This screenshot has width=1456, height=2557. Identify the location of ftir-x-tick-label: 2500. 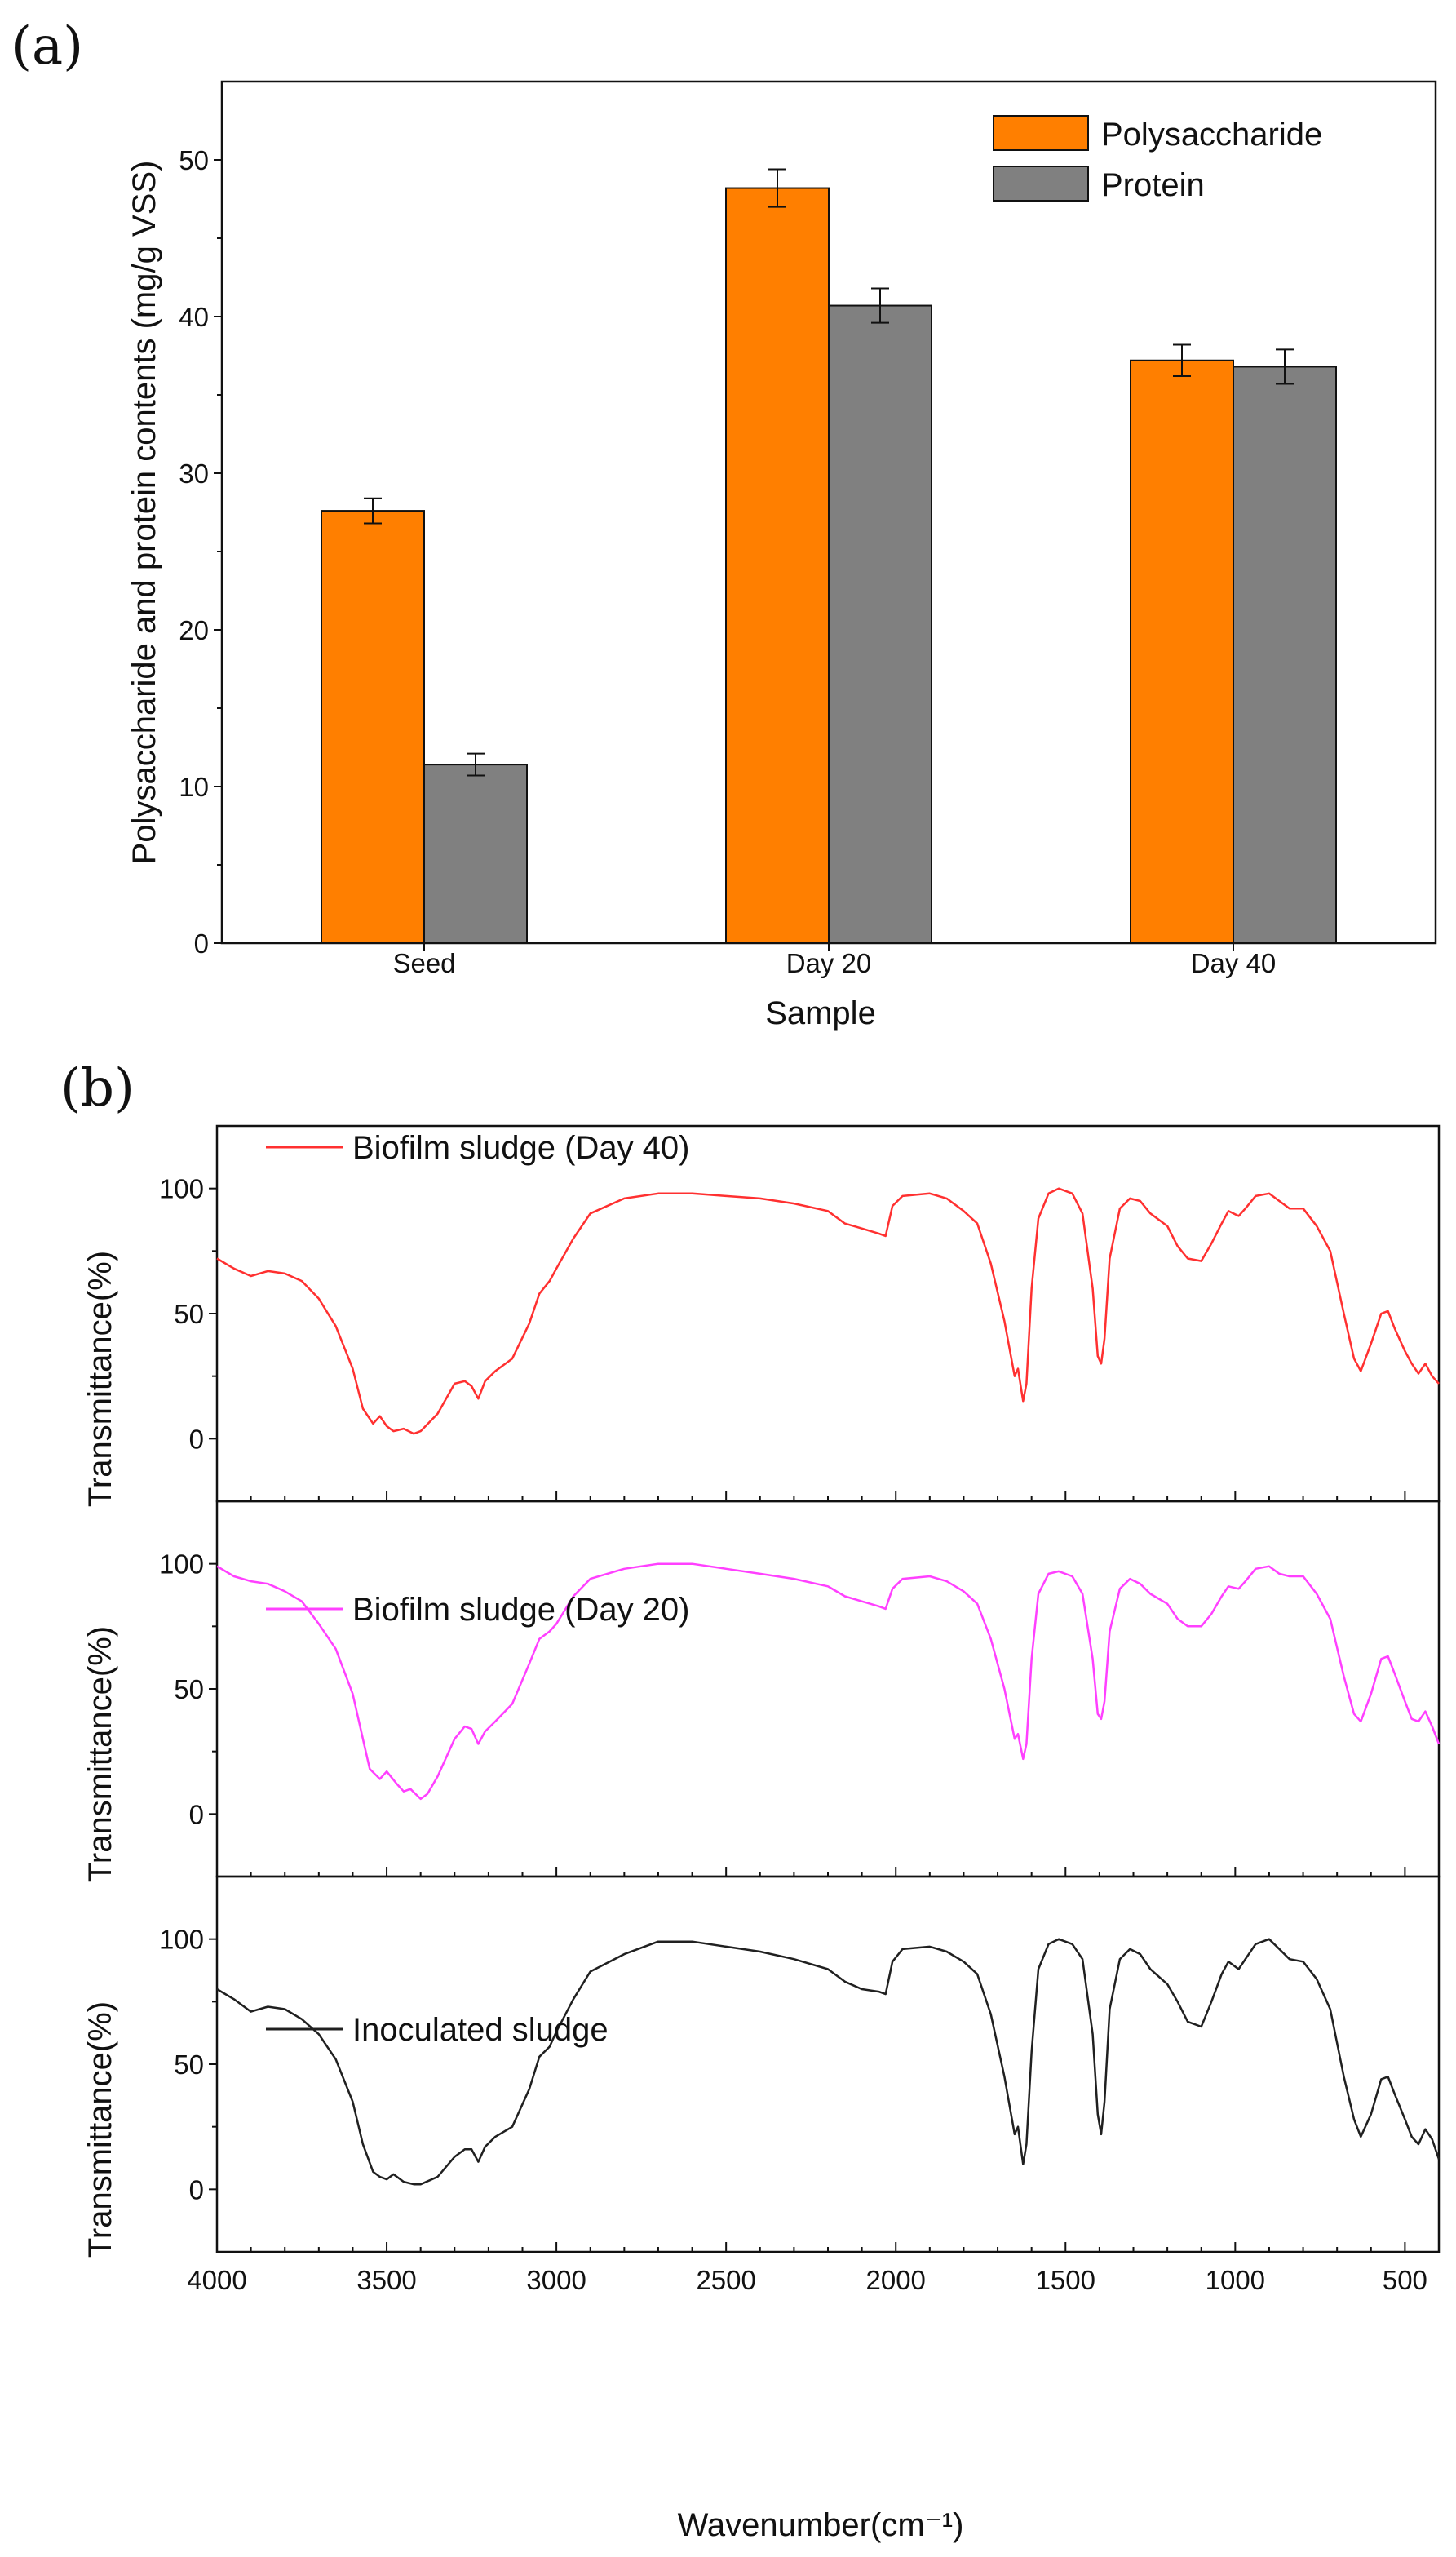
(725, 2280).